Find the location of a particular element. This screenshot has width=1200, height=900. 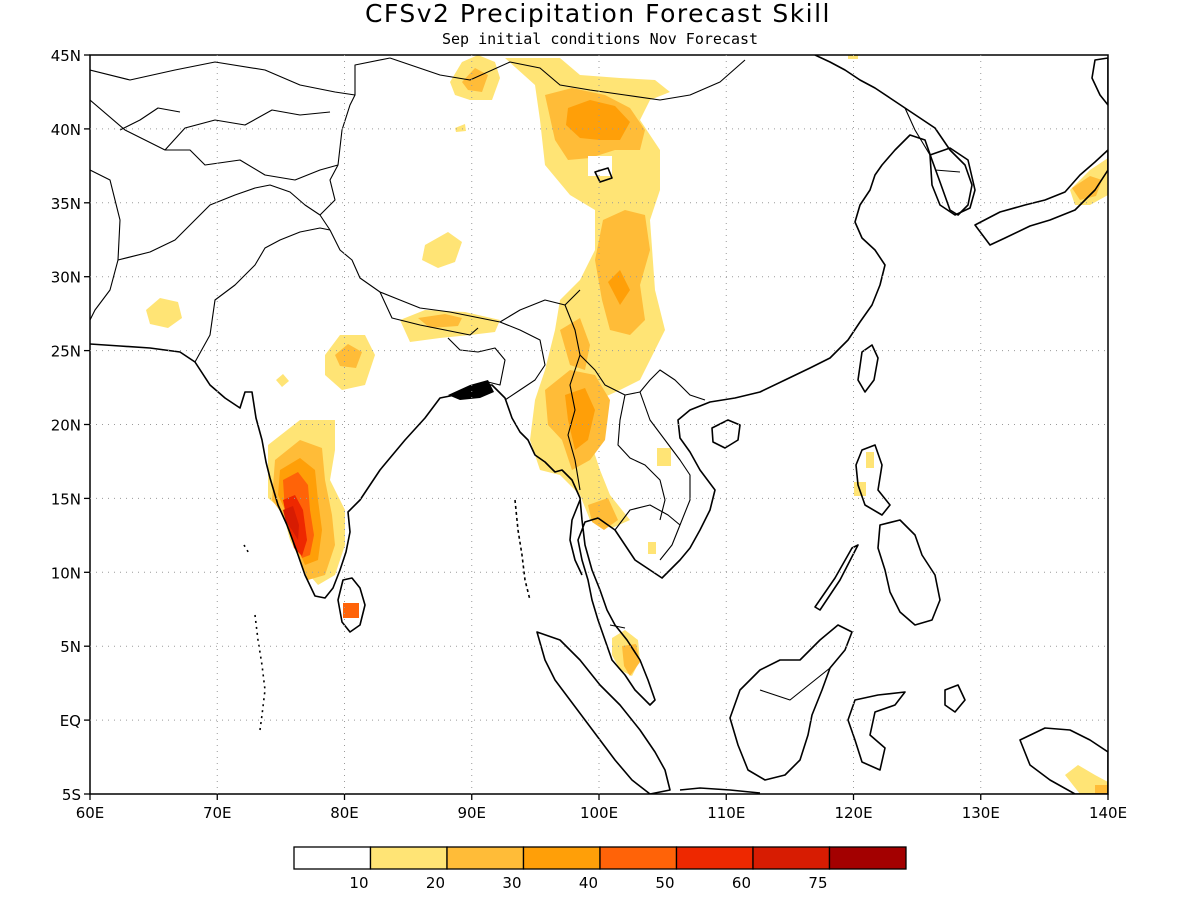

skill-patch-sri-lanka is located at coordinates (351, 610).